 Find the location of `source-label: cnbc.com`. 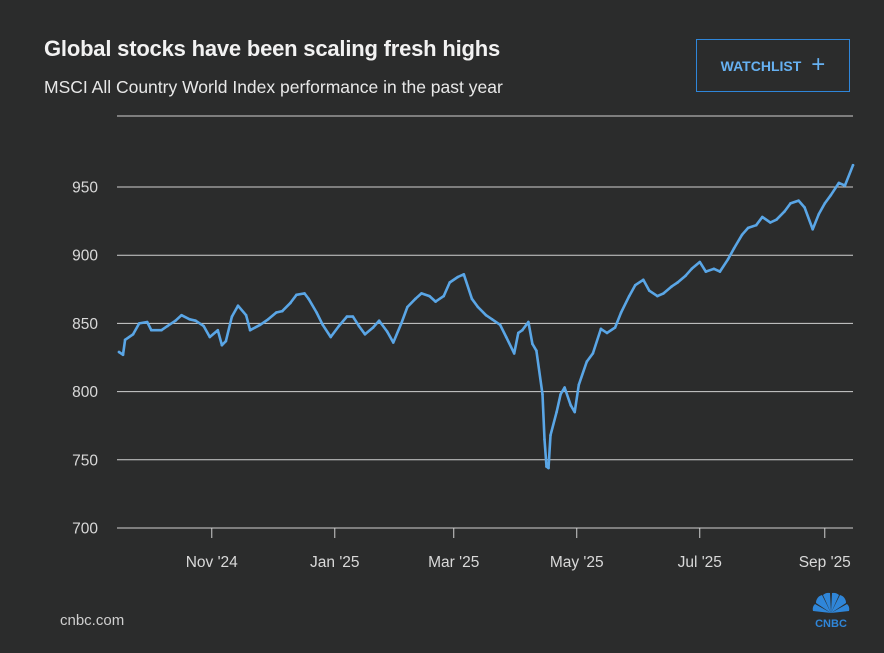

source-label: cnbc.com is located at coordinates (92, 620).